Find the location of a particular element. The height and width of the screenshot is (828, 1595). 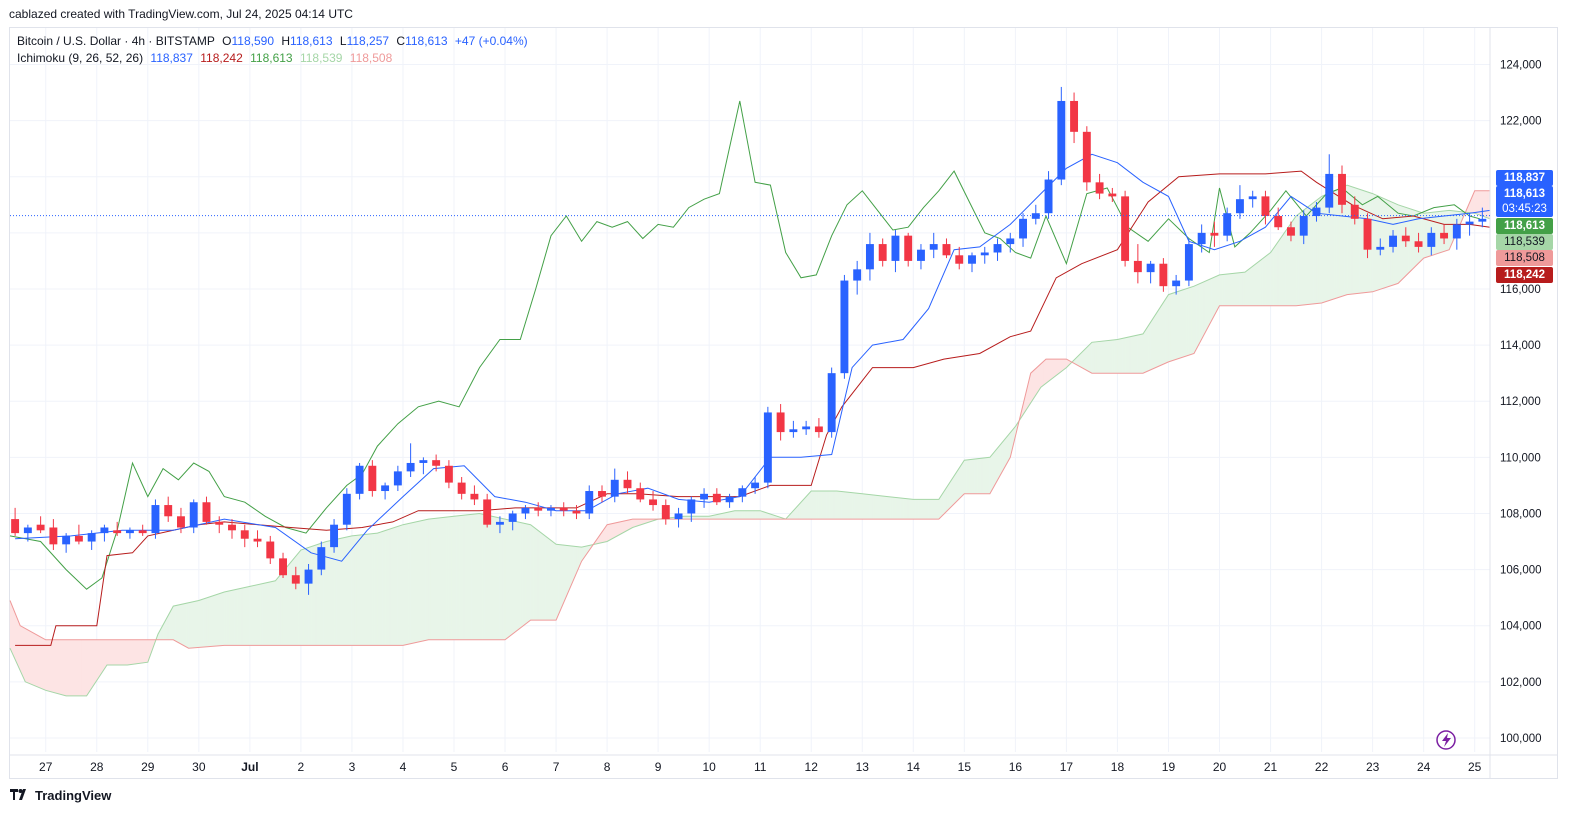

lagging-value: 118,613 is located at coordinates (271, 58).